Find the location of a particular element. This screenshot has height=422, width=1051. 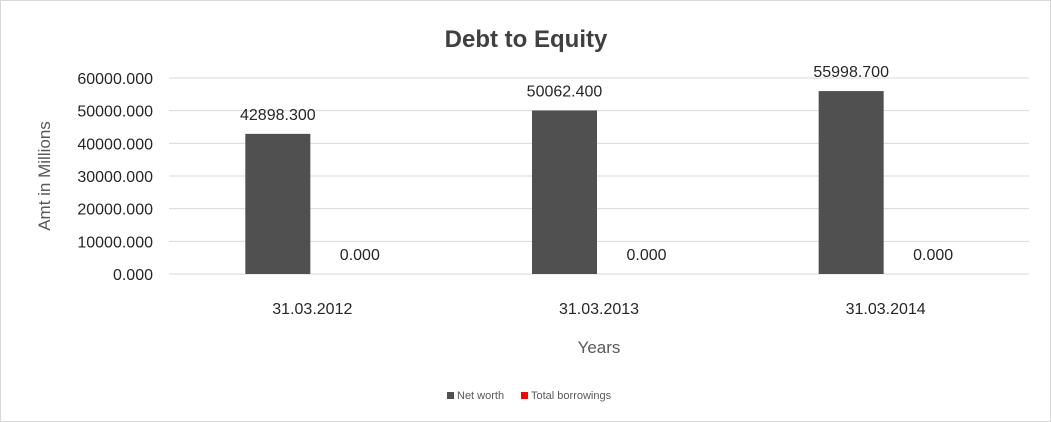

legend-label: Net worth is located at coordinates (480, 396).